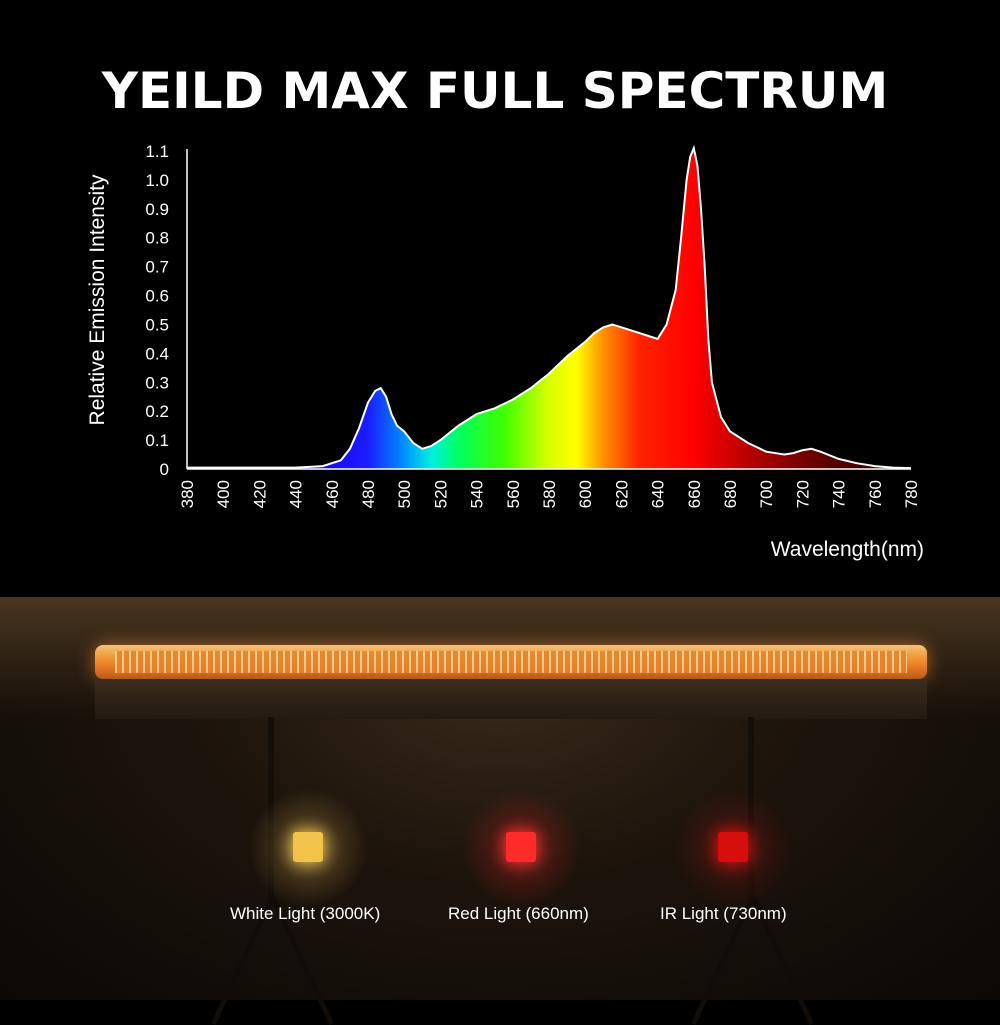 Image resolution: width=1000 pixels, height=1025 pixels. Describe the element at coordinates (733, 847) in the screenshot. I see `ir-light-chip-icon` at that location.